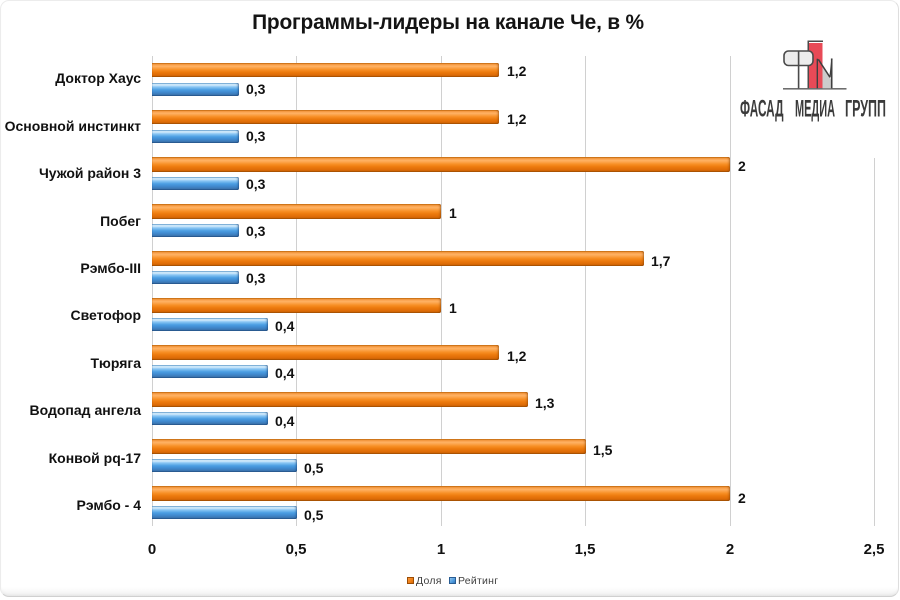  What do you see at coordinates (865, 109) in the screenshot?
I see `svg-text: ГРУПП` at bounding box center [865, 109].